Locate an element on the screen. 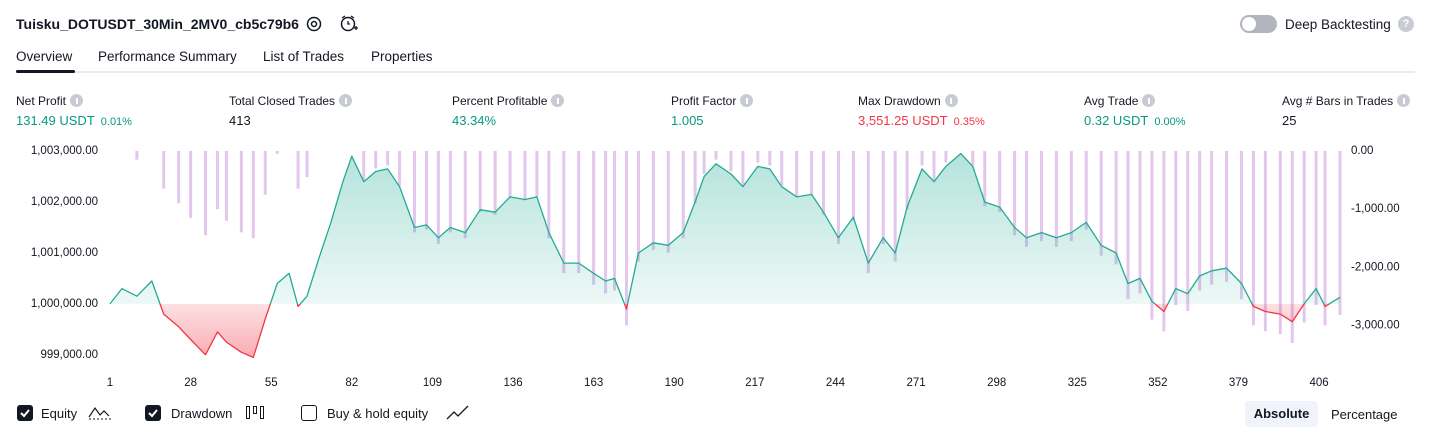 The image size is (1431, 438). metric-value-text: 0.32 USDT is located at coordinates (1116, 120).